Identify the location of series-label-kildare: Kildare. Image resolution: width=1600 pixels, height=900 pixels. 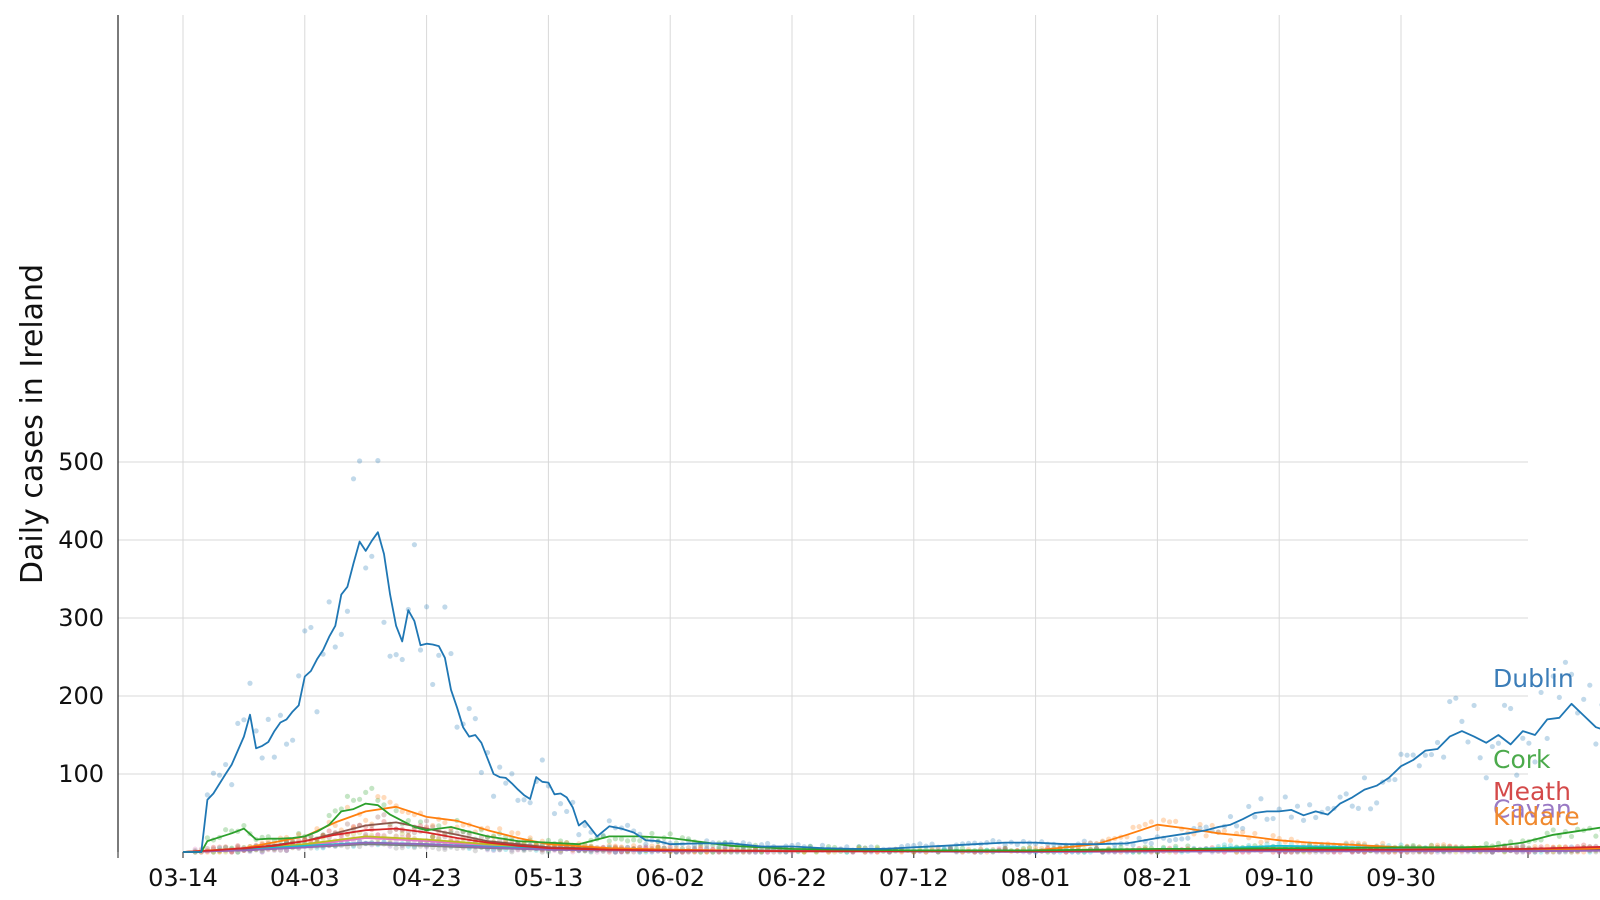
(1536, 816).